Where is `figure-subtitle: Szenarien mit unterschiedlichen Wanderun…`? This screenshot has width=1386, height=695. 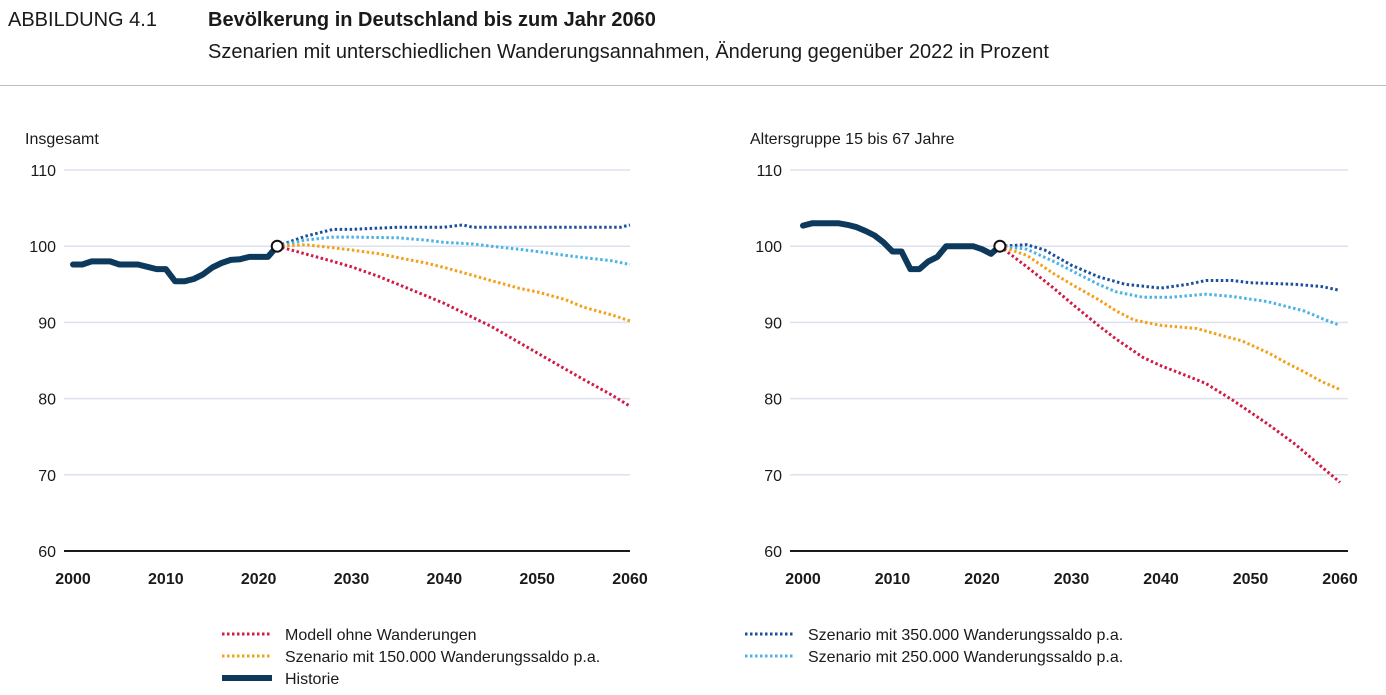
figure-subtitle: Szenarien mit unterschiedlichen Wanderun… is located at coordinates (628, 52).